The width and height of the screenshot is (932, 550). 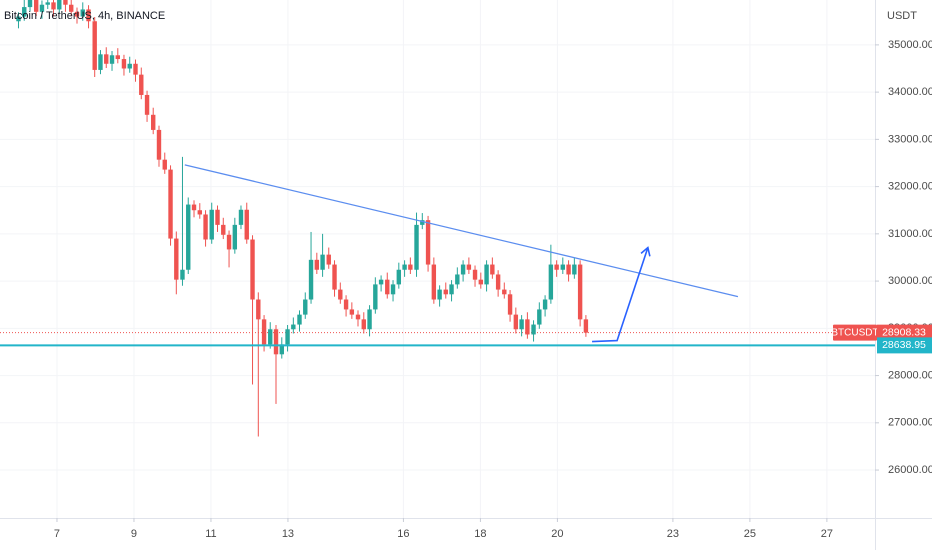 What do you see at coordinates (910, 45) in the screenshot?
I see `y-tick-label: 35000.00` at bounding box center [910, 45].